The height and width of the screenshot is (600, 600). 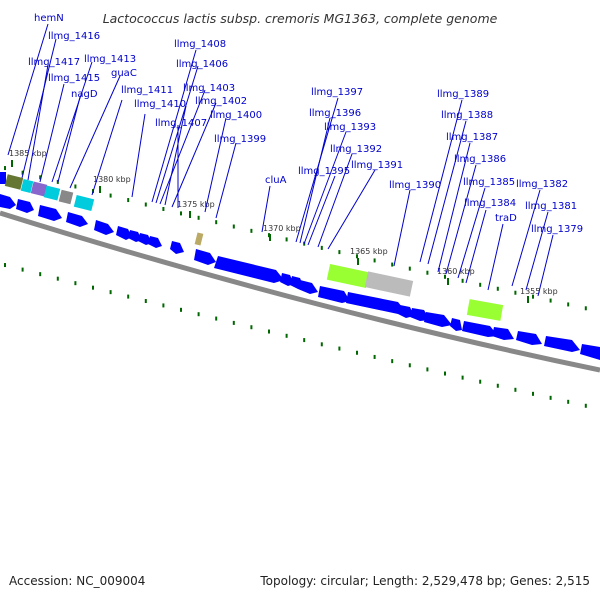 What do you see at coordinates (506, 218) in the screenshot?
I see `gene-label: traD` at bounding box center [506, 218].